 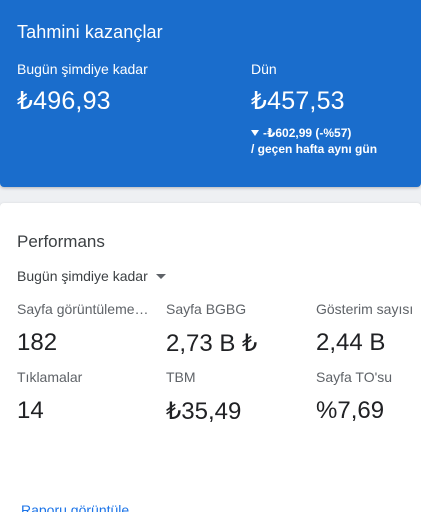 I want to click on earnings-title: Tahmini kazançlar, so click(x=90, y=32).